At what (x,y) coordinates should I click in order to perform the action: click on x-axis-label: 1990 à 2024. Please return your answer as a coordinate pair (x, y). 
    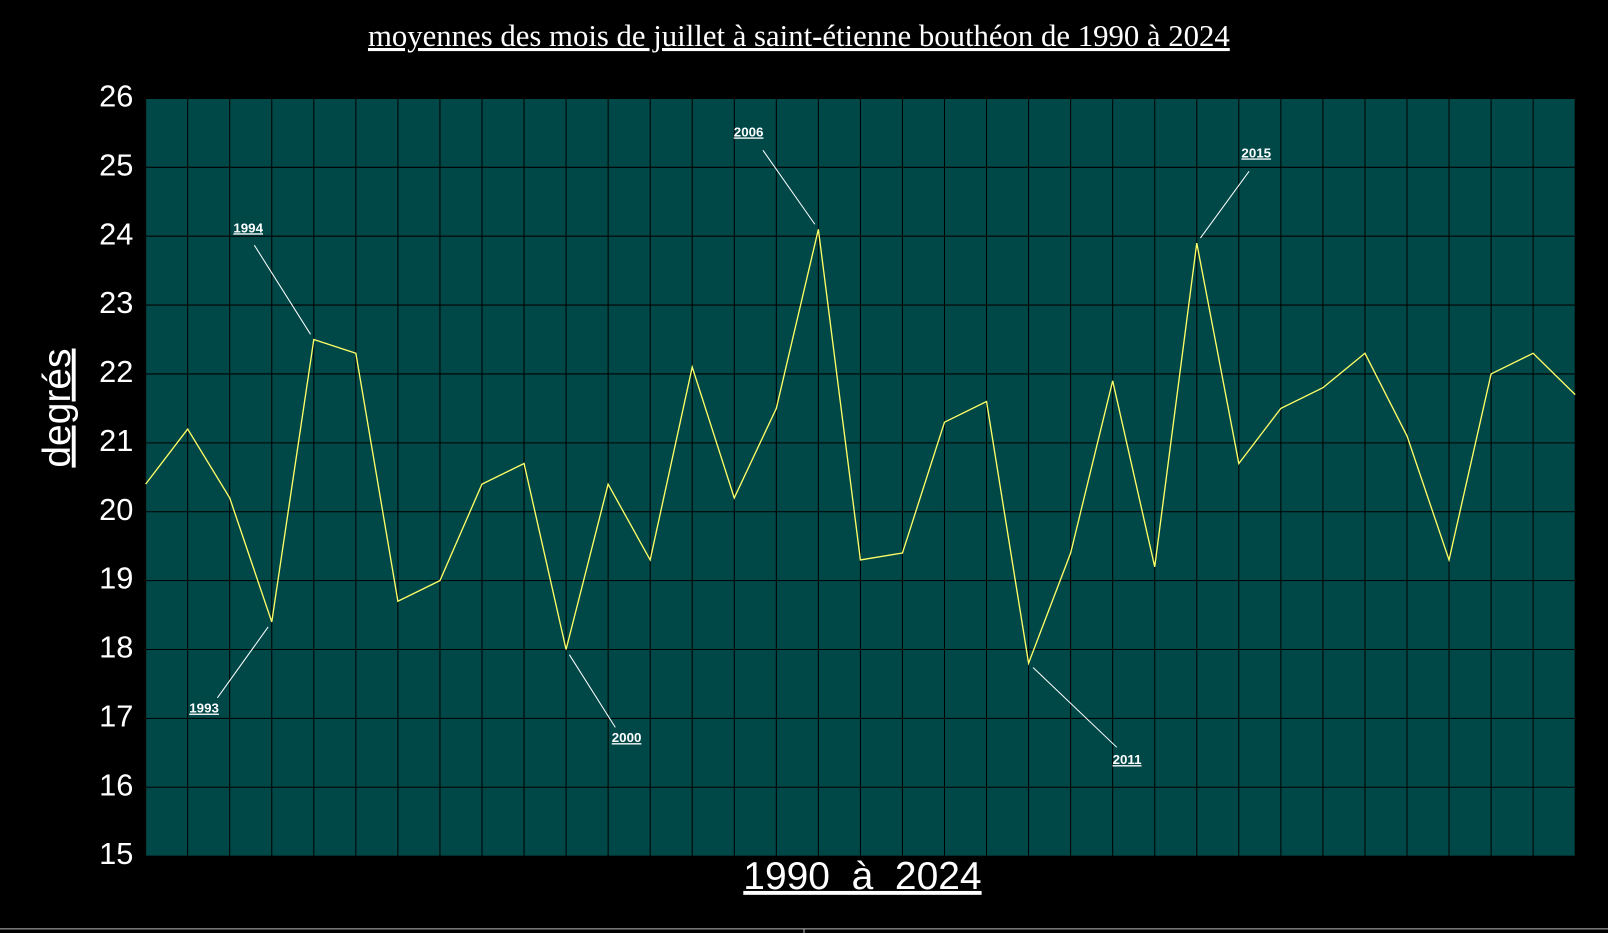
    Looking at the image, I should click on (862, 876).